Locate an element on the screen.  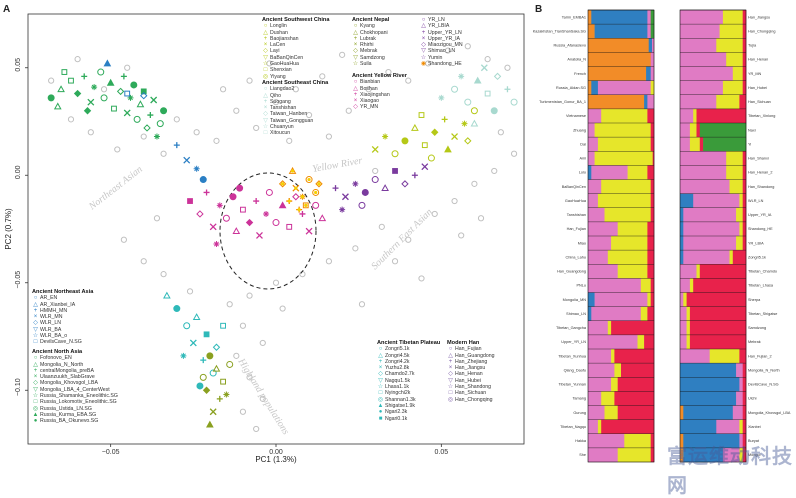
legend-label: Han_Hubei is located at coordinates (468, 380).